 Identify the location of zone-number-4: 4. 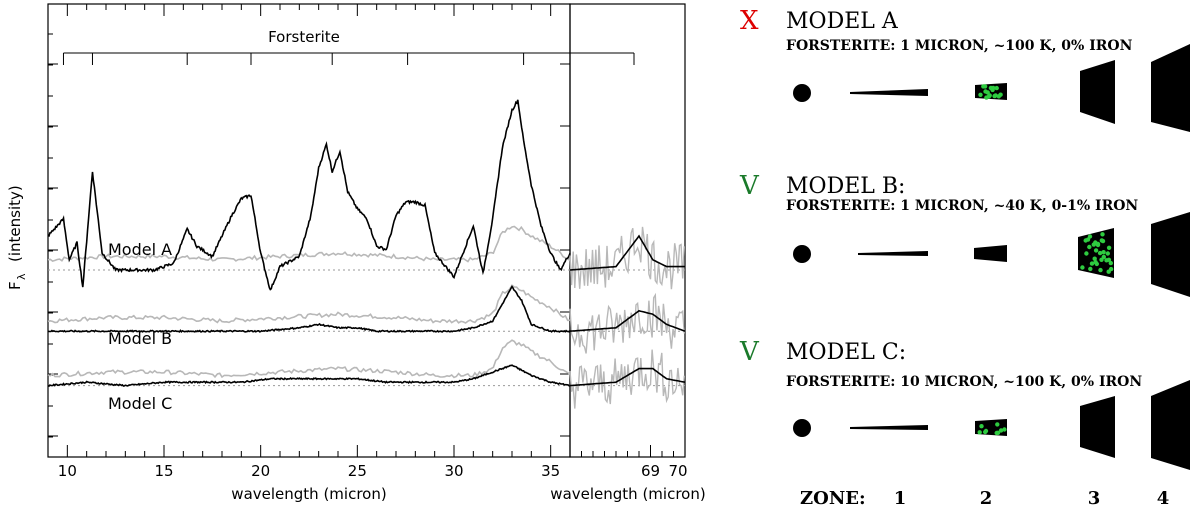
(1163, 498).